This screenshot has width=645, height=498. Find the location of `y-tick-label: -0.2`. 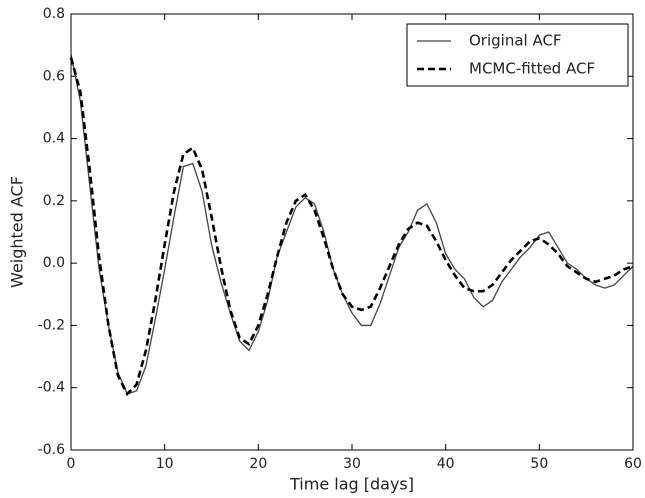

y-tick-label: -0.2 is located at coordinates (51, 325).